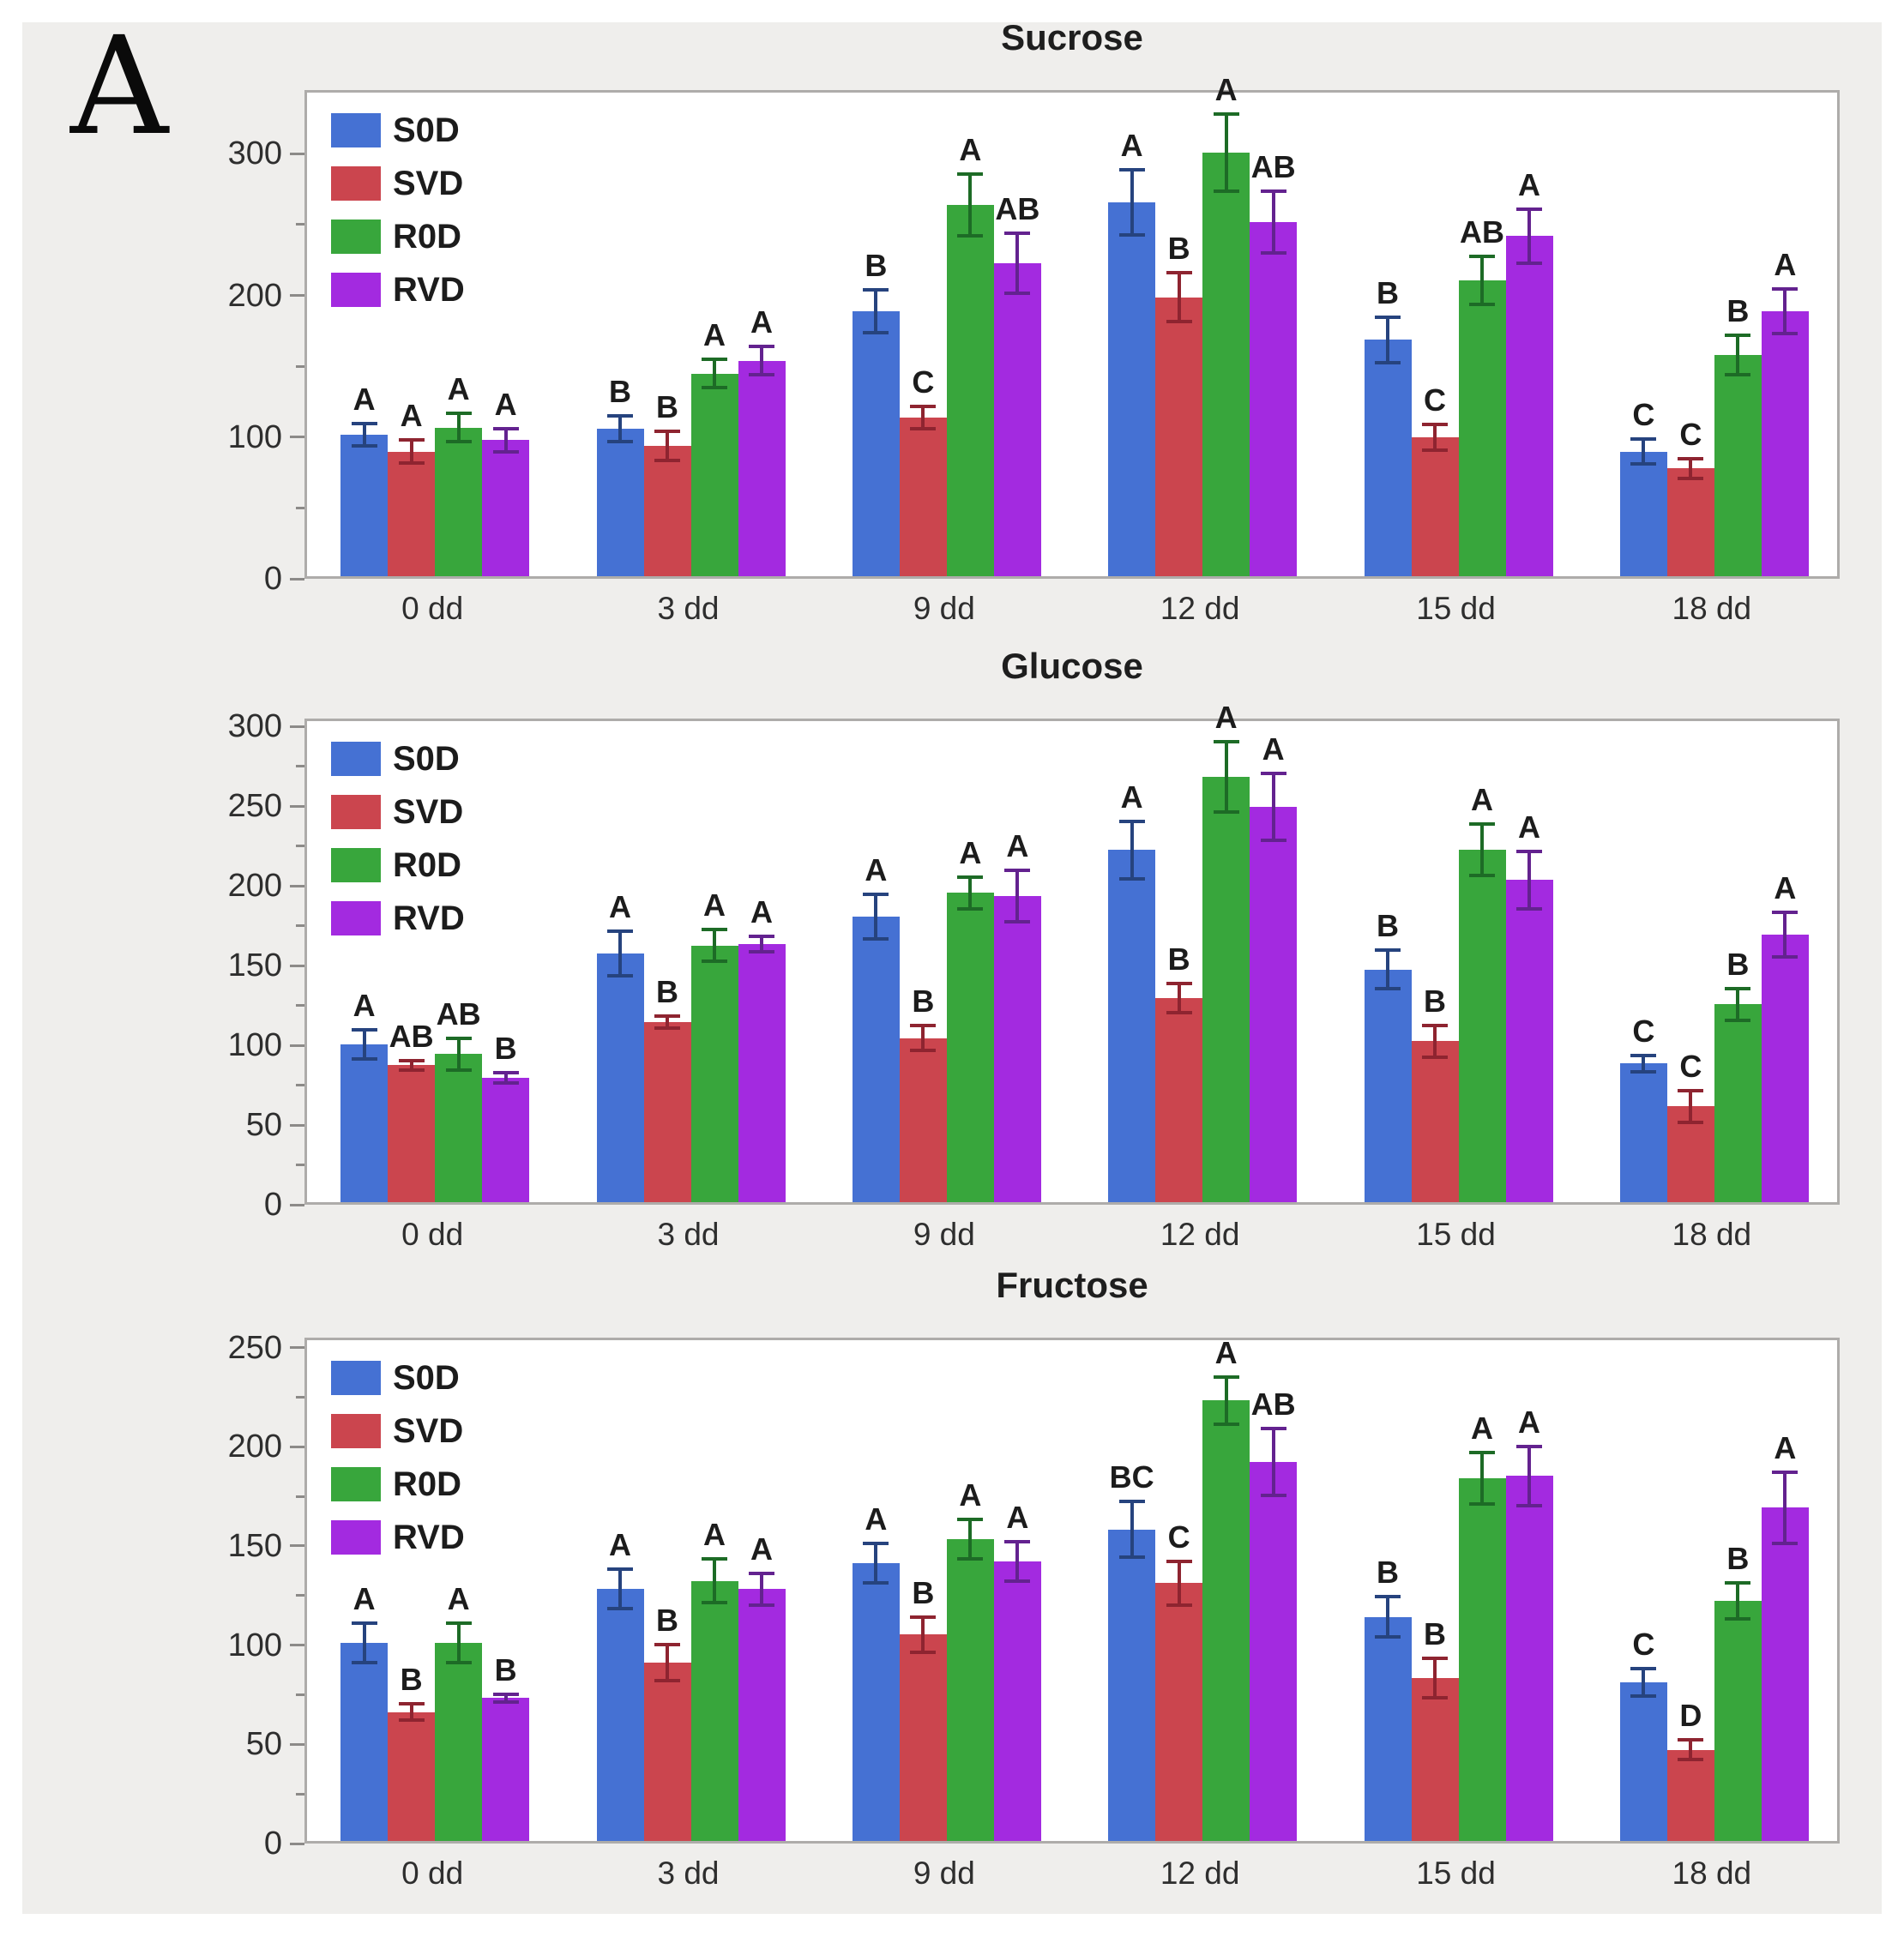 This screenshot has height=1937, width=1904. I want to click on bar-s0d-18dd, so click(1643, 513).